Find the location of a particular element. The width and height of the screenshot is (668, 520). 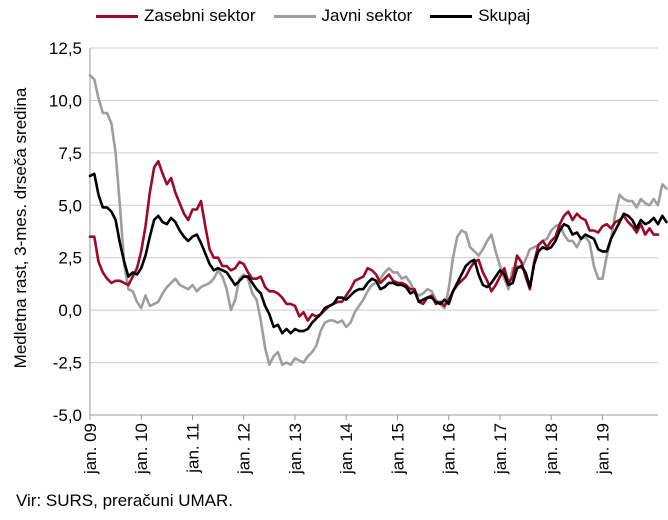

legend-label-zasebni: Zasebni sektor is located at coordinates (200, 15).